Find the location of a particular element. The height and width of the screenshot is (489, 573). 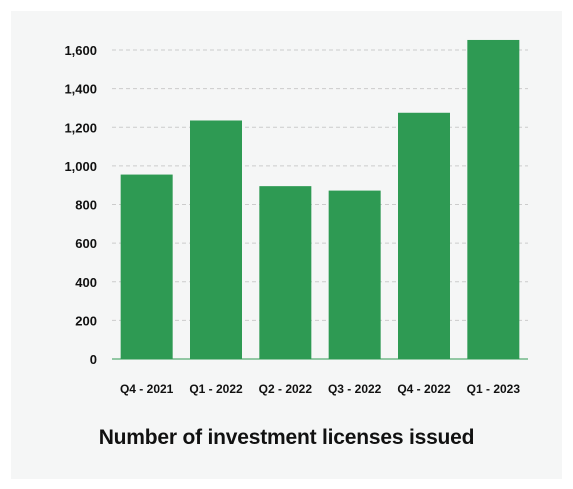

y-tick-label: 400 is located at coordinates (86, 282).